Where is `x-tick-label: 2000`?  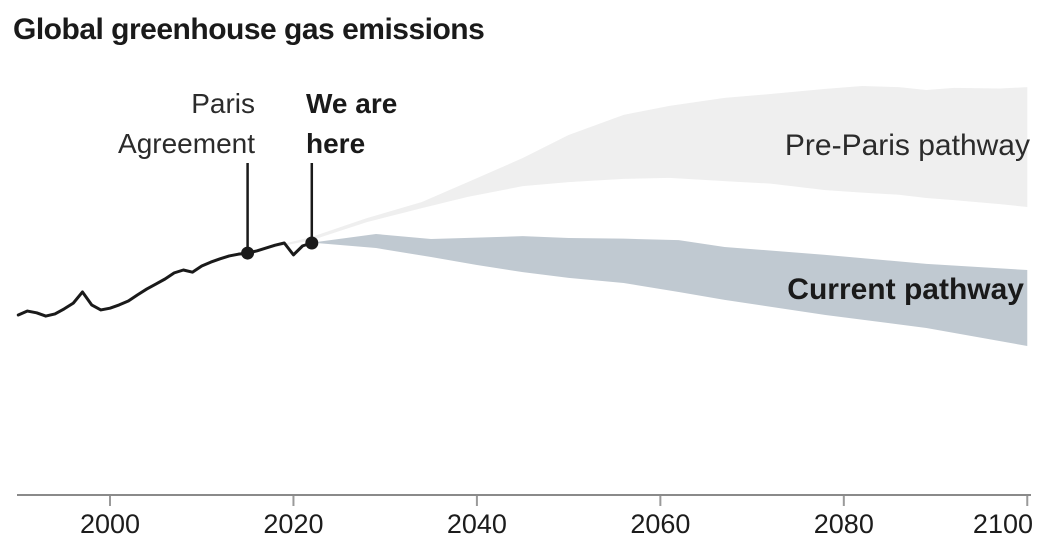
x-tick-label: 2000 is located at coordinates (110, 524).